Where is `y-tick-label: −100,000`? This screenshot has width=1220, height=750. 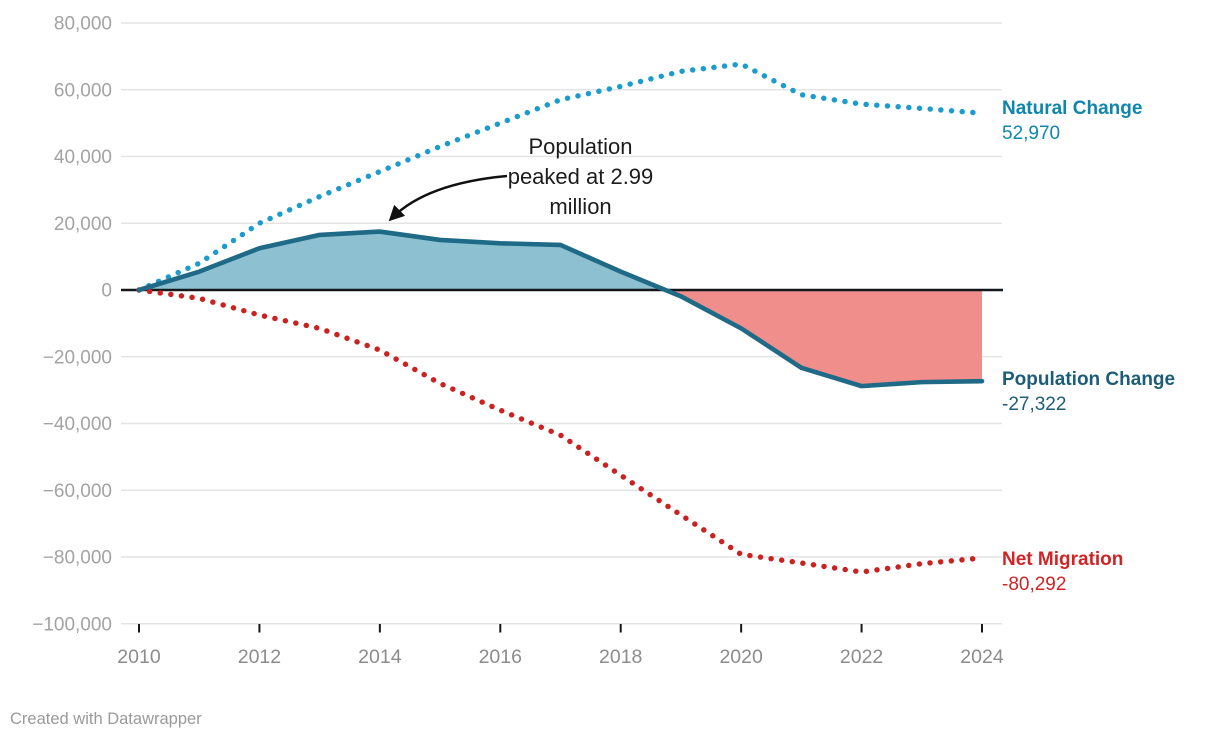 y-tick-label: −100,000 is located at coordinates (72, 624).